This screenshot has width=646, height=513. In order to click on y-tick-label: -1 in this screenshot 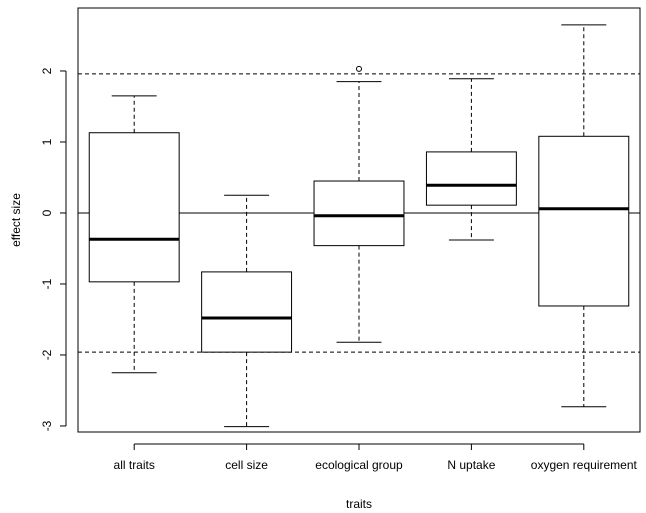, I will do `click(47, 283)`.